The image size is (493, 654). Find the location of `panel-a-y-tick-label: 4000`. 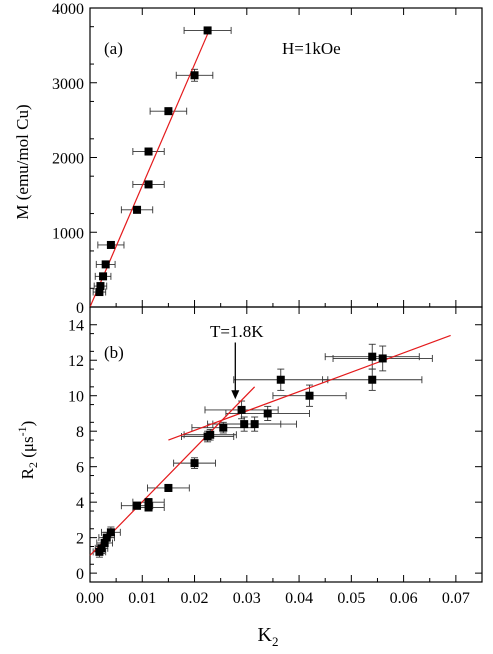

panel-a-y-tick-label: 4000 is located at coordinates (68, 9).